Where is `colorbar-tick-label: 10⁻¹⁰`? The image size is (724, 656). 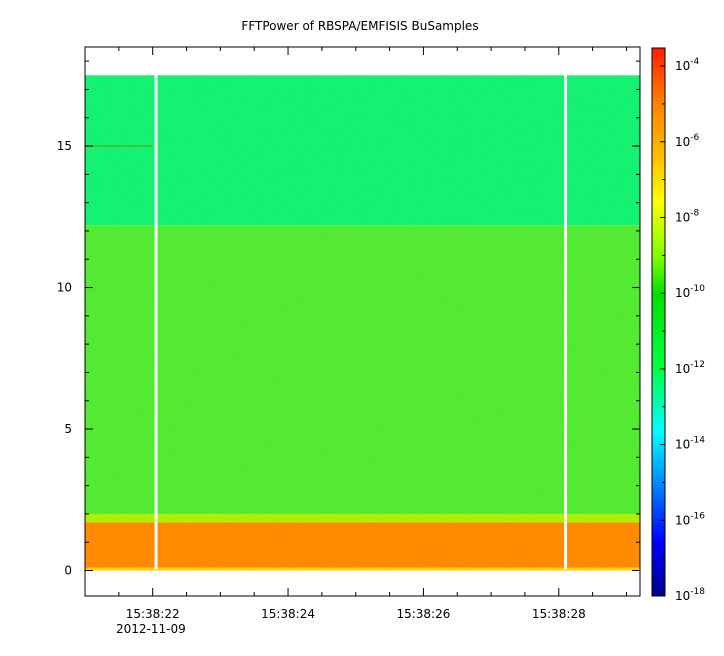
colorbar-tick-label: 10⁻¹⁰ is located at coordinates (690, 292).